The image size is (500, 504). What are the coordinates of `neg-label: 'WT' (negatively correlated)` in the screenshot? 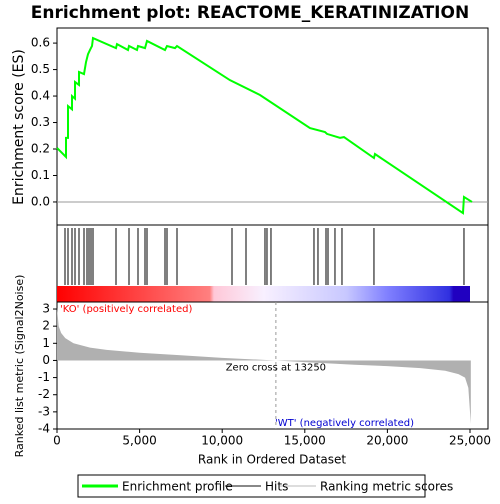 It's located at (344, 423).